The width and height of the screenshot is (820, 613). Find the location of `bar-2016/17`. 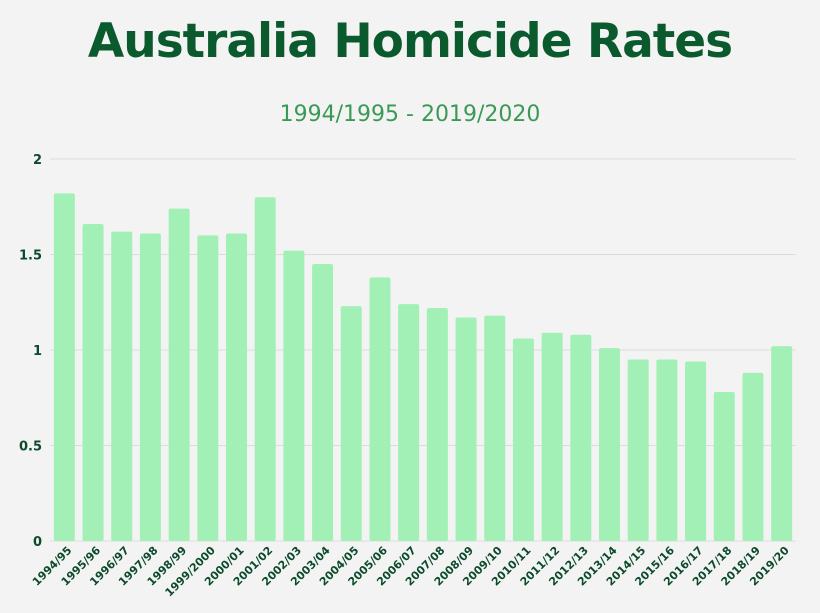

bar-2016/17 is located at coordinates (696, 451).